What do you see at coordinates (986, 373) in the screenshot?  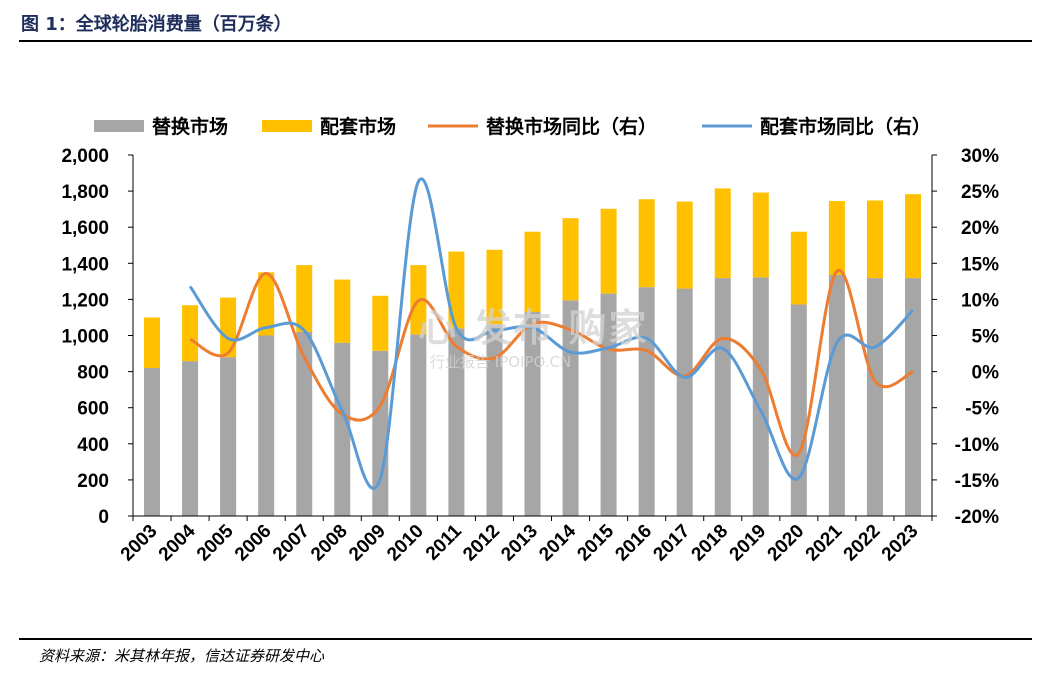 I see `tick-label-right: 0%` at bounding box center [986, 373].